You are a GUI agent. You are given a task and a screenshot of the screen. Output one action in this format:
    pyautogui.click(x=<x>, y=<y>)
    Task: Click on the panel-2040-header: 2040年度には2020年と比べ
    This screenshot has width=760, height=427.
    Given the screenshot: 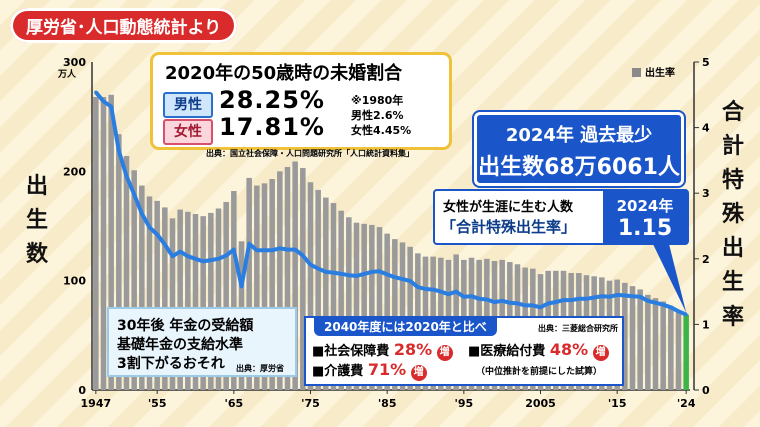 What is the action you would take?
    pyautogui.click(x=405, y=326)
    